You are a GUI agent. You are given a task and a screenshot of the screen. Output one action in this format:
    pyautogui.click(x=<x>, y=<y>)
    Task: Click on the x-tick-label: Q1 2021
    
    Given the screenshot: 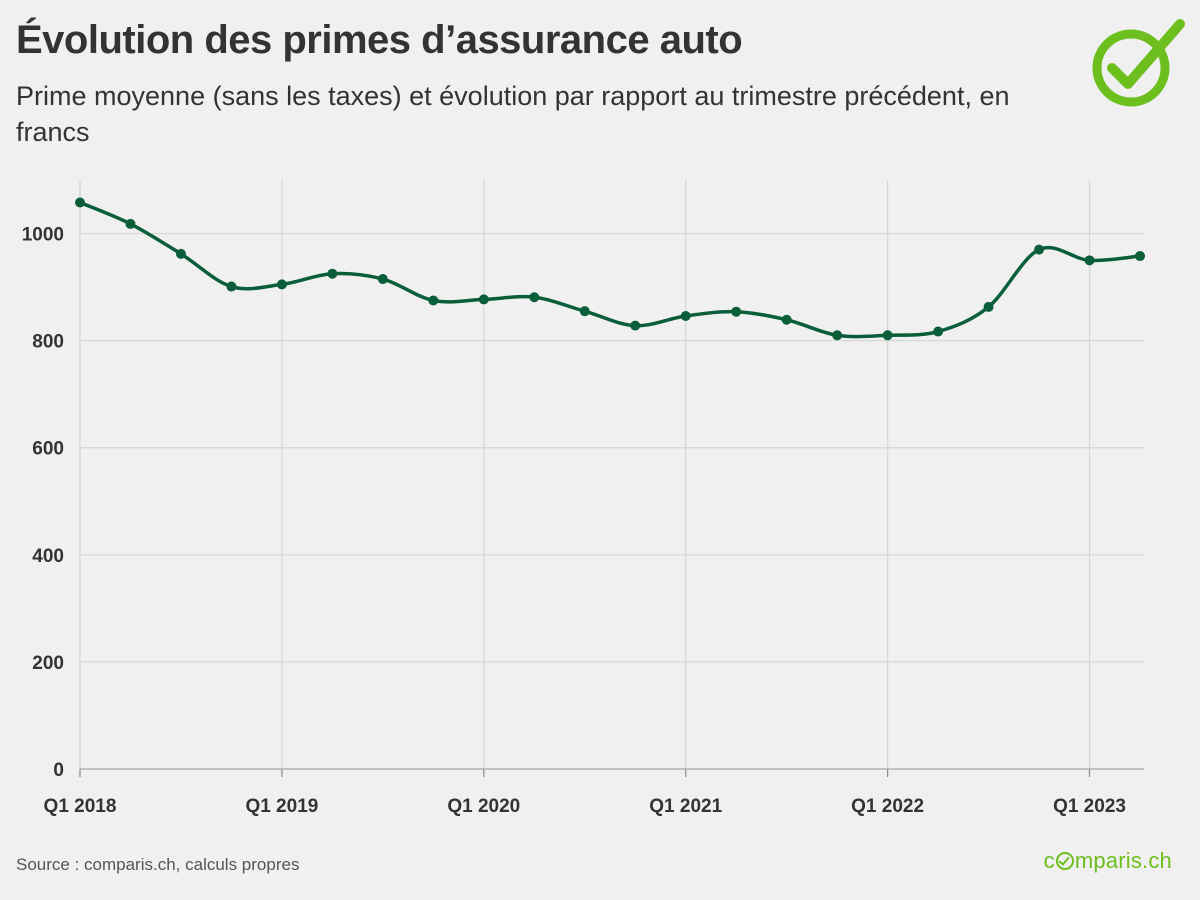 What is the action you would take?
    pyautogui.click(x=685, y=806)
    